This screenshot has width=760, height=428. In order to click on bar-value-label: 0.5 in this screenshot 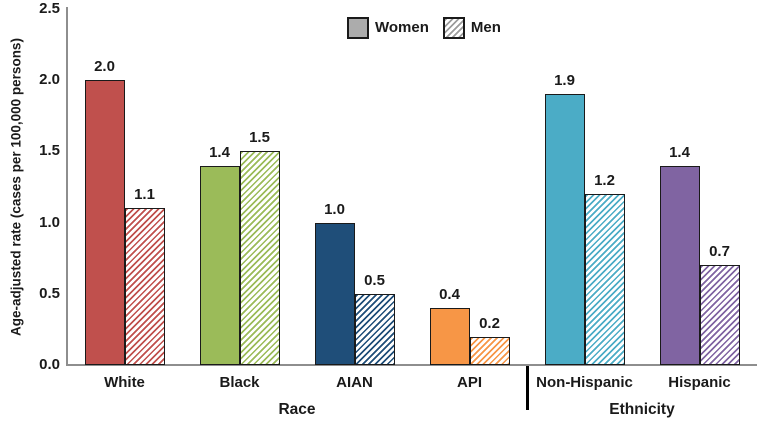, I will do `click(374, 280)`.